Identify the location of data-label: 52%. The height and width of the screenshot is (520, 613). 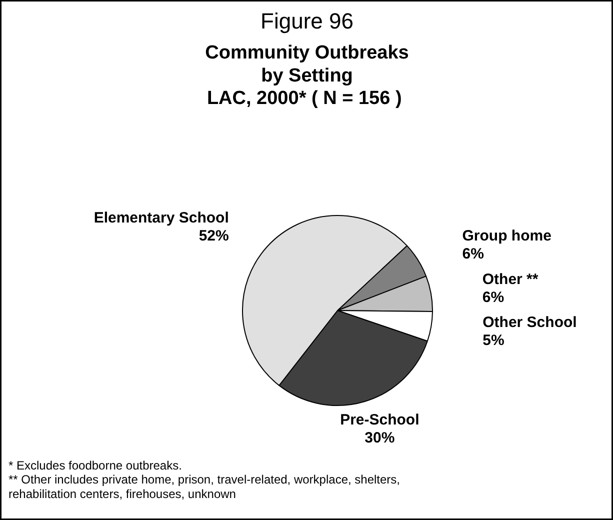
(213, 236).